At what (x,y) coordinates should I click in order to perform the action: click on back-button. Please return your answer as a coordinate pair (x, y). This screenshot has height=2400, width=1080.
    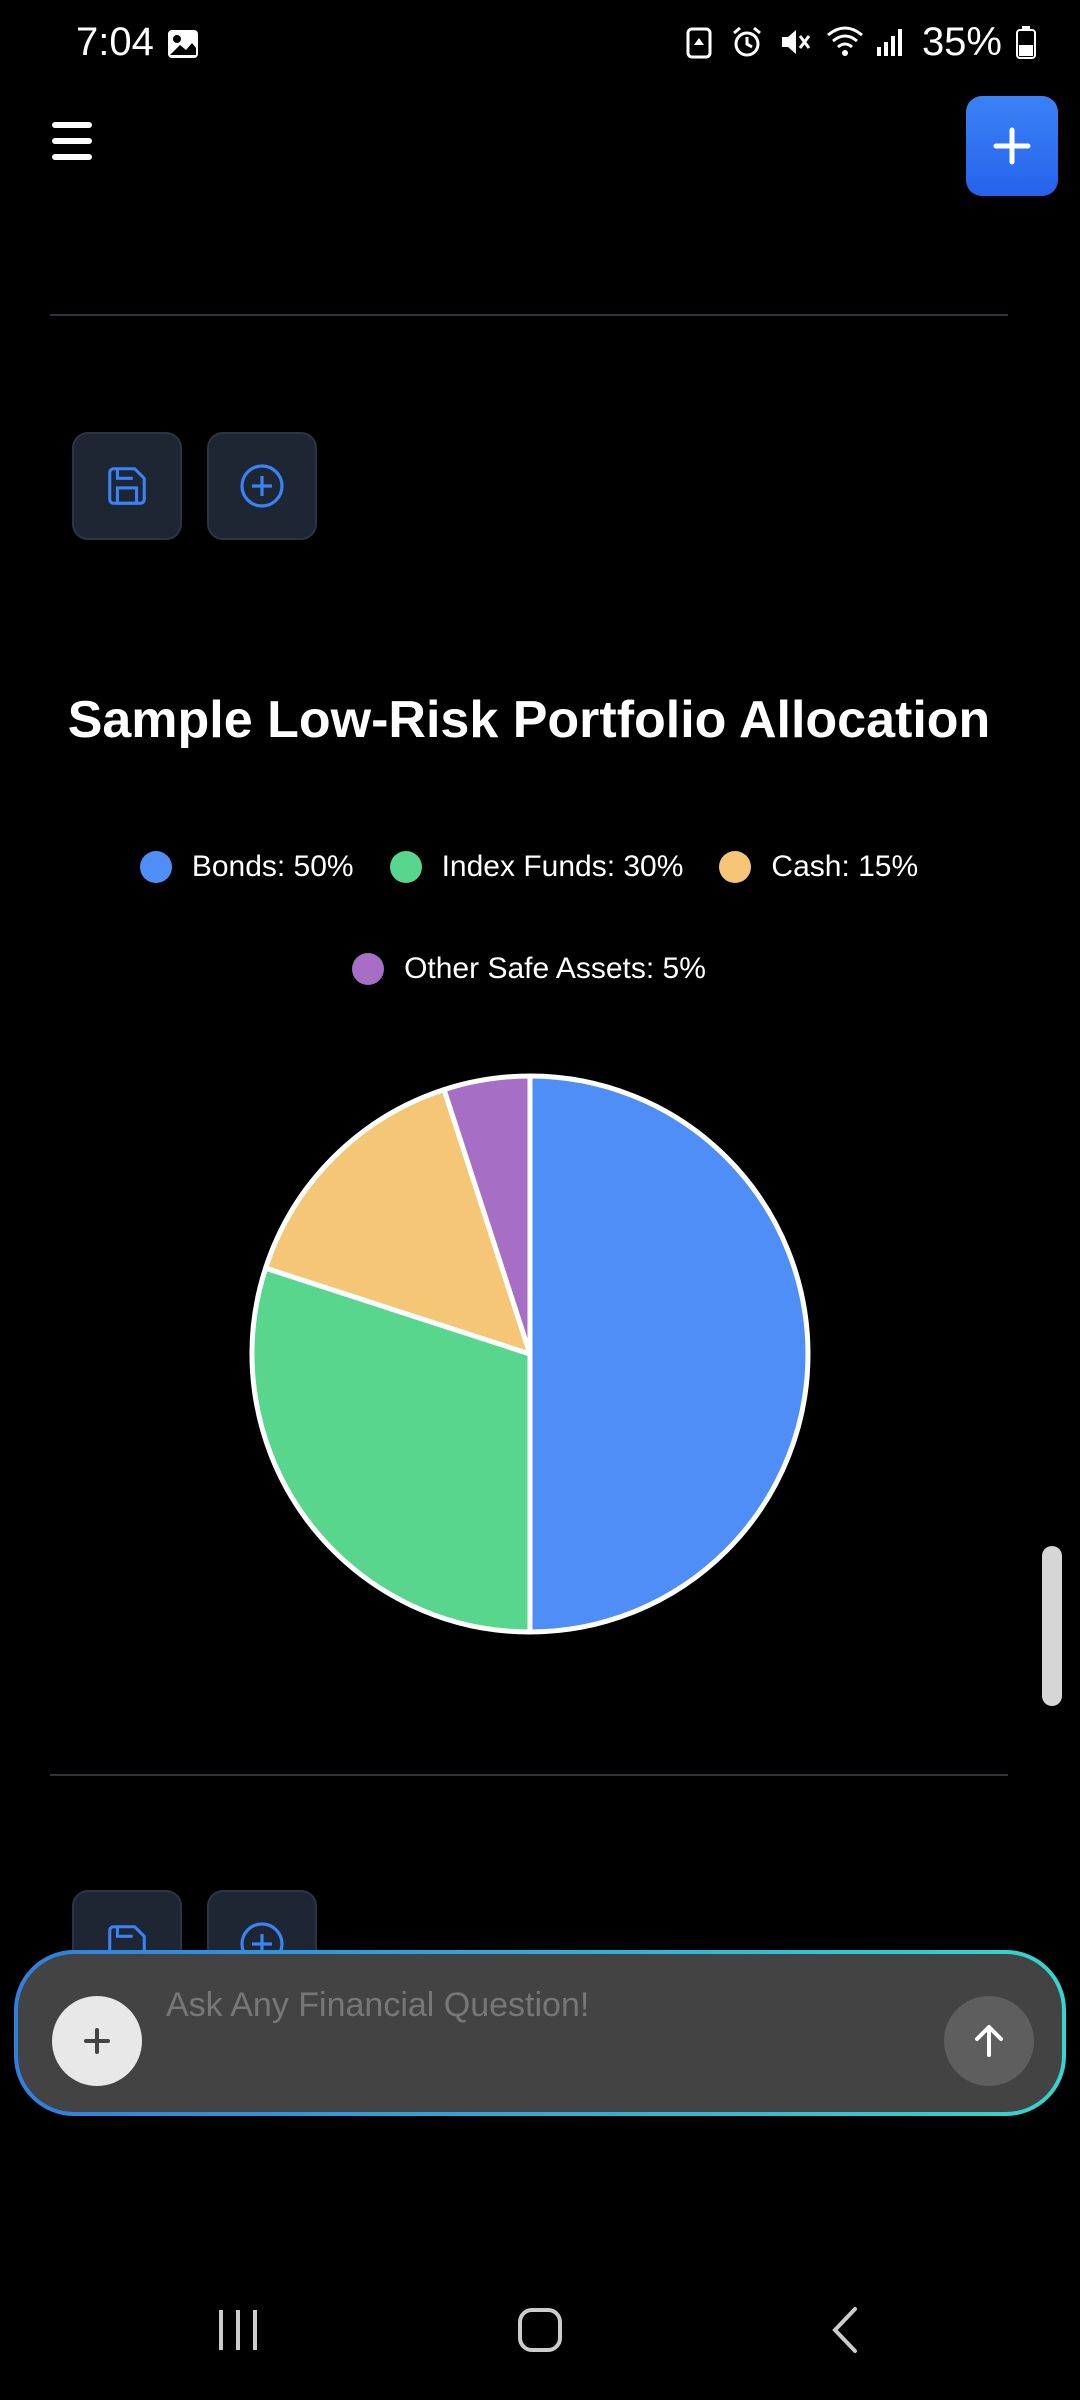
    Looking at the image, I should click on (844, 2330).